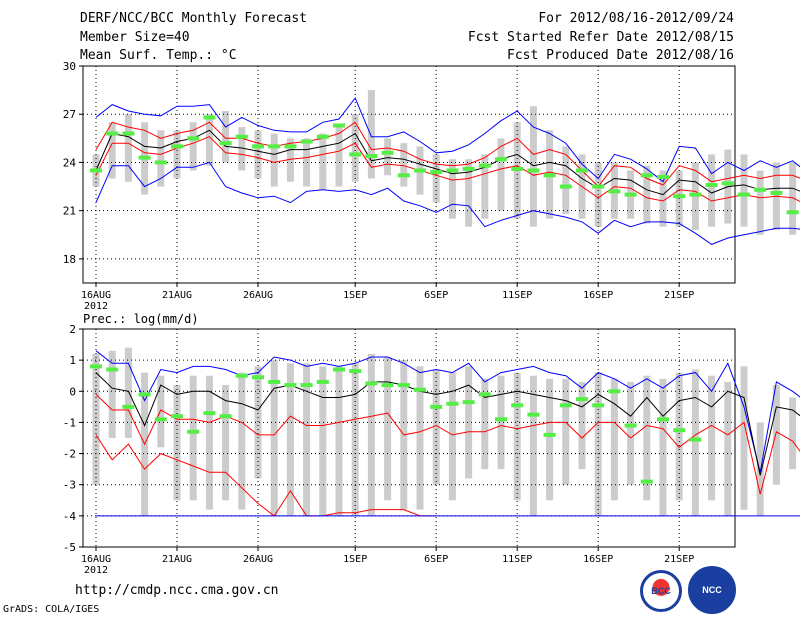  I want to click on prec-p80-line, so click(447, 444).